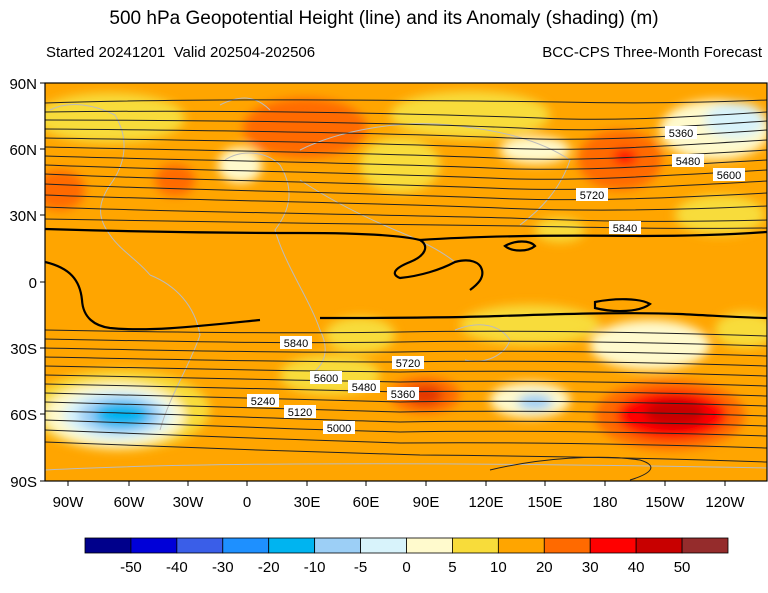 Image resolution: width=768 pixels, height=593 pixels. I want to click on colorbar-labels: -50 -40 -30 -20 -10 -5 0 5 10 20 30 40 50, so click(405, 567).